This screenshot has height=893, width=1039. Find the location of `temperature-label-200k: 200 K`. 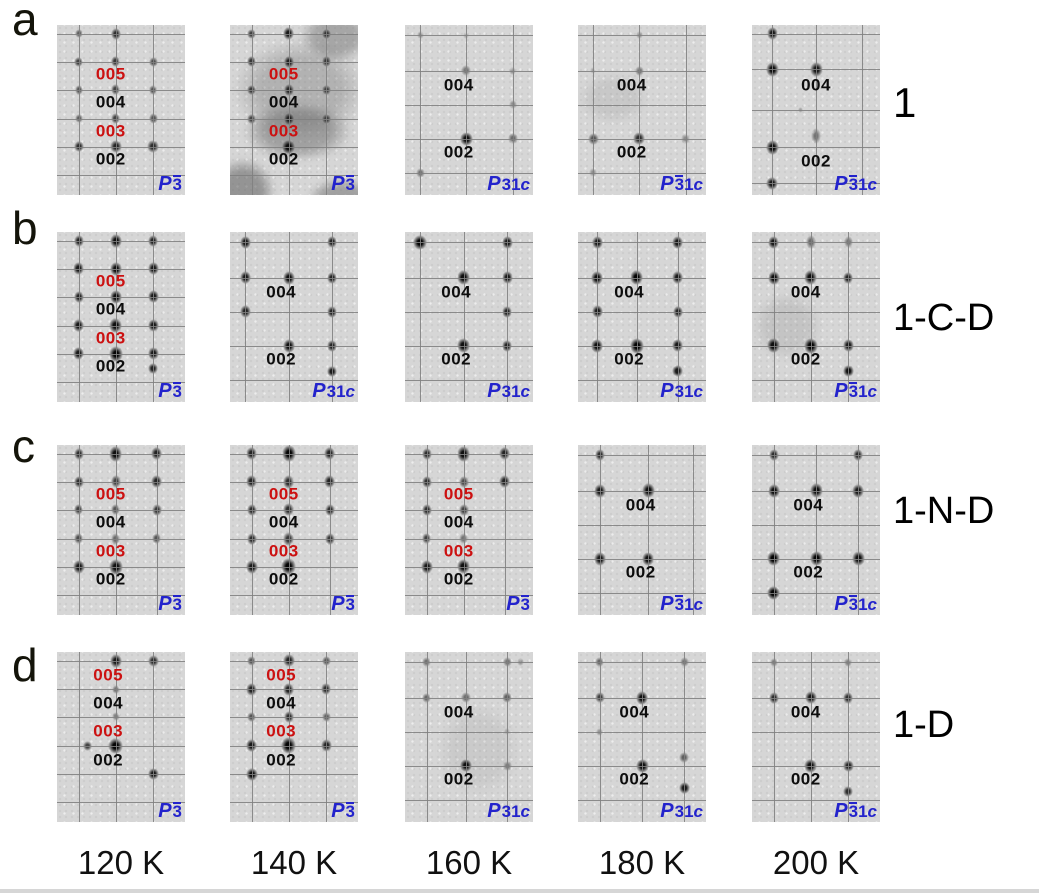

temperature-label-200k: 200 K is located at coordinates (816, 862).